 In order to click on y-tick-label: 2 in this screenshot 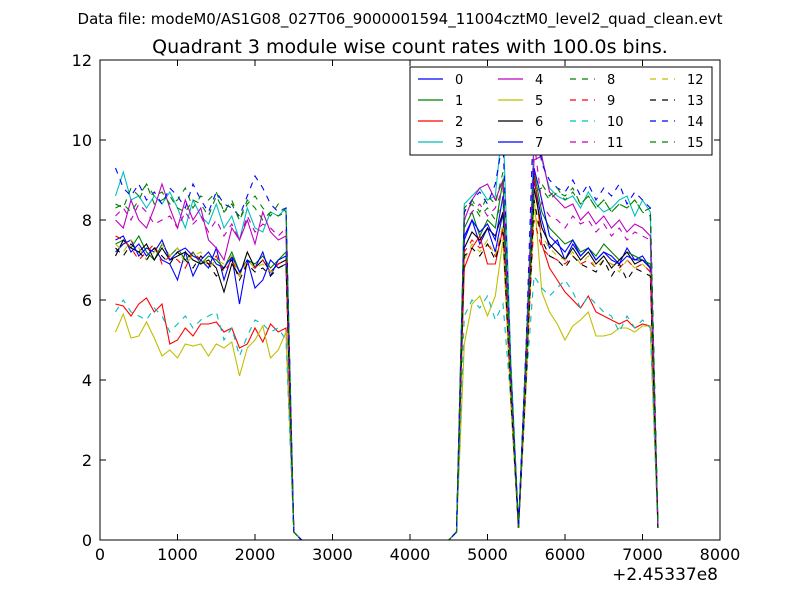, I will do `click(87, 460)`.